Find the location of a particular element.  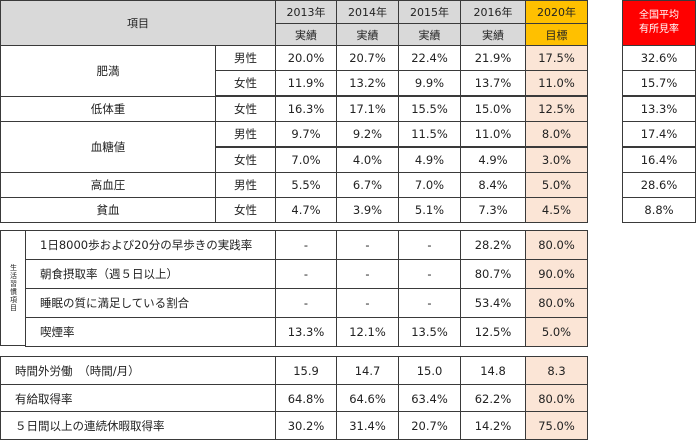

header-sub-2016: 実績 is located at coordinates (493, 34).